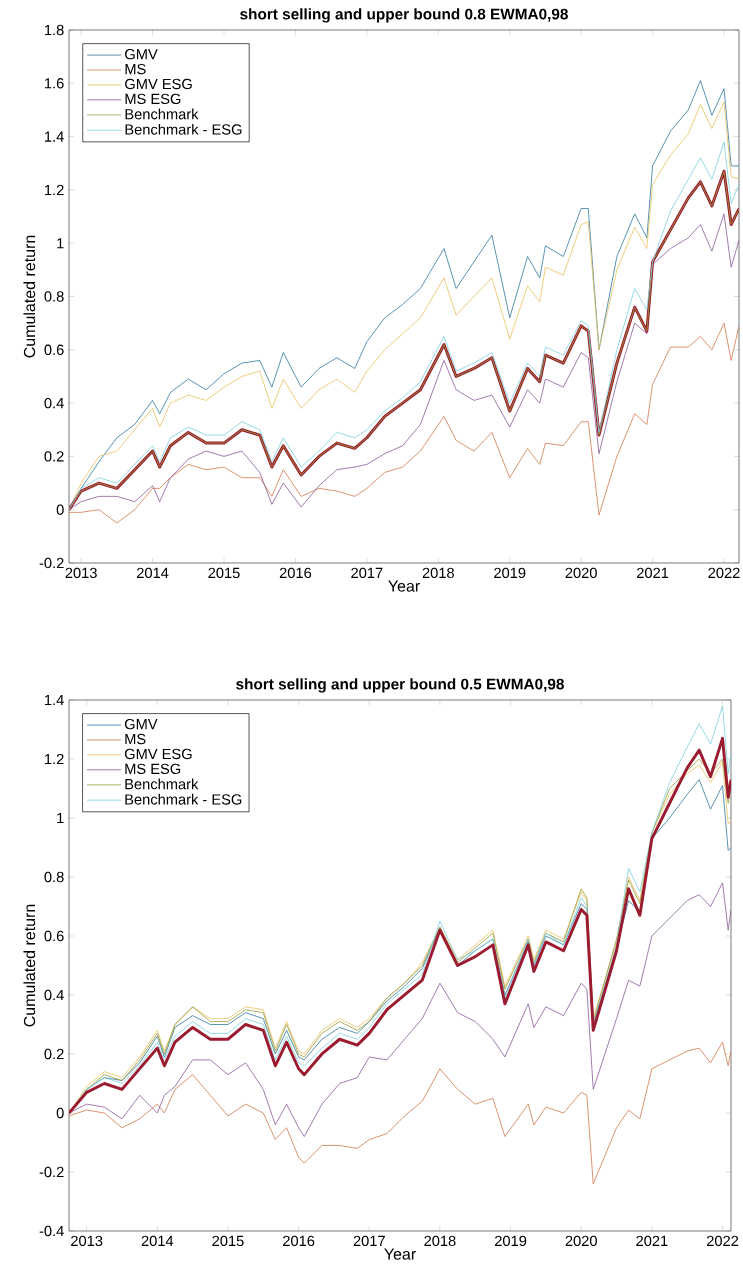  What do you see at coordinates (51, 1231) in the screenshot?
I see `y-tick-label: -0.4` at bounding box center [51, 1231].